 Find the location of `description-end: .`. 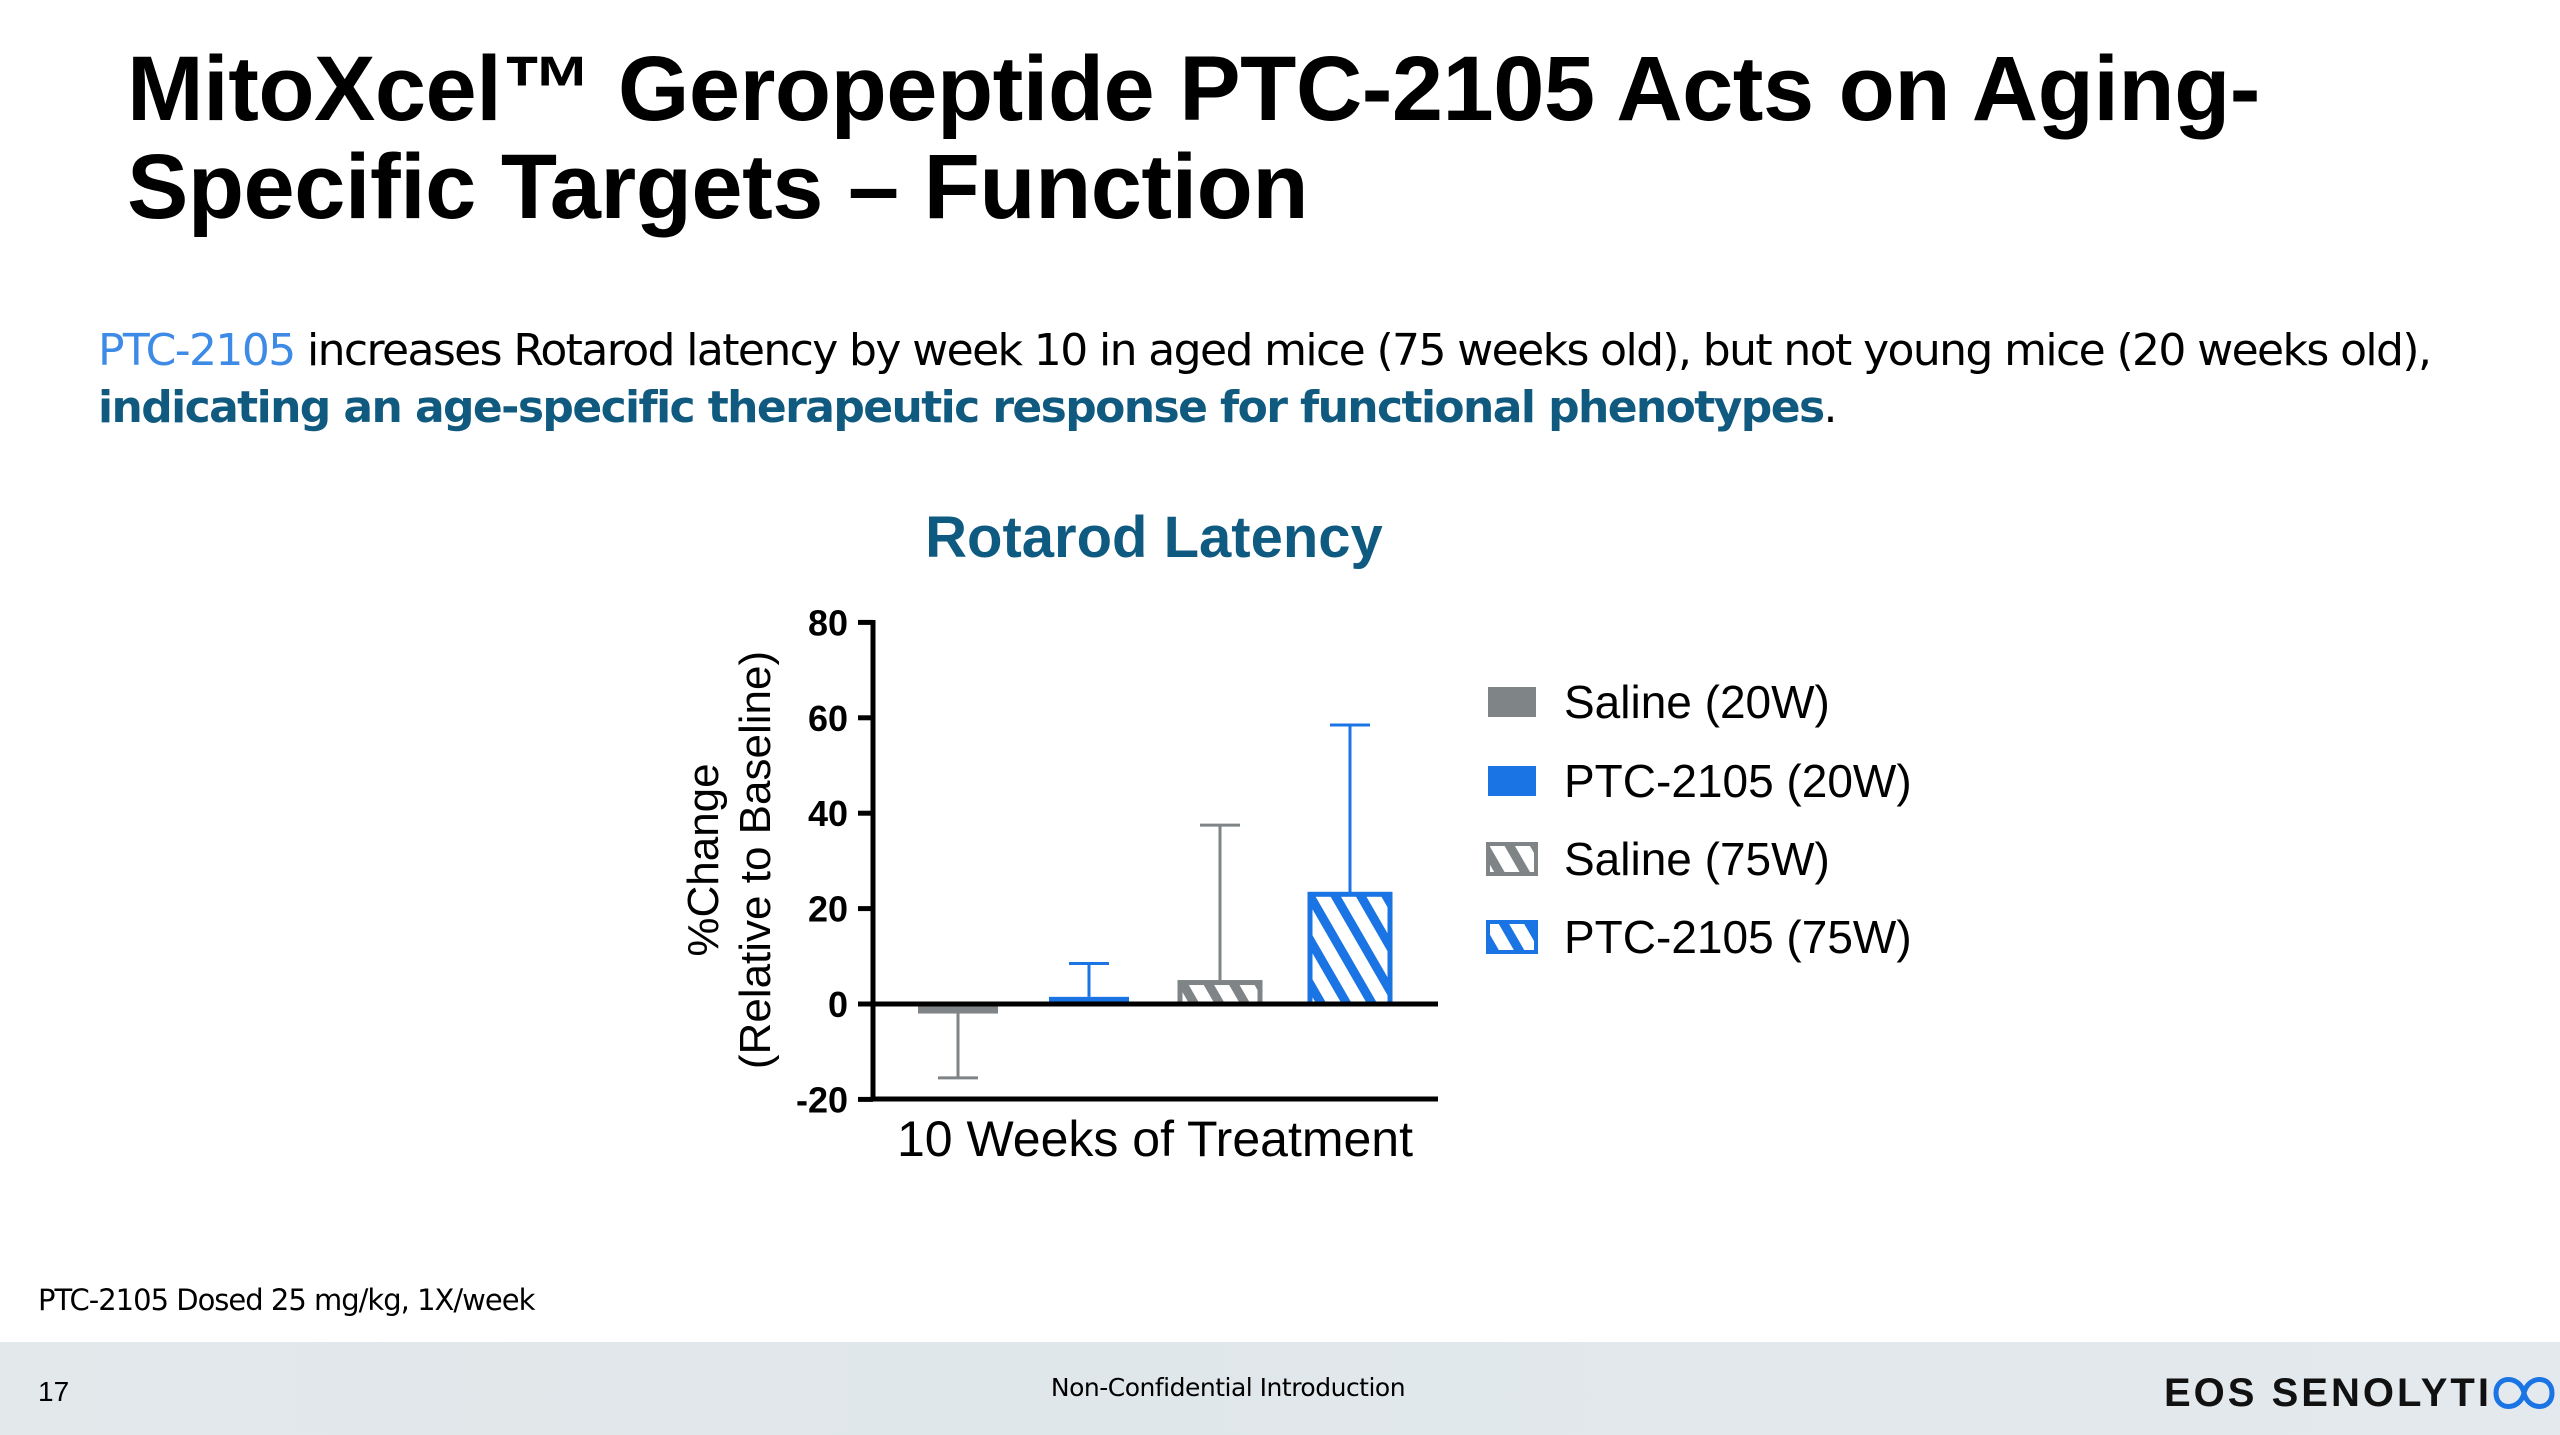

description-end: . is located at coordinates (1830, 407).